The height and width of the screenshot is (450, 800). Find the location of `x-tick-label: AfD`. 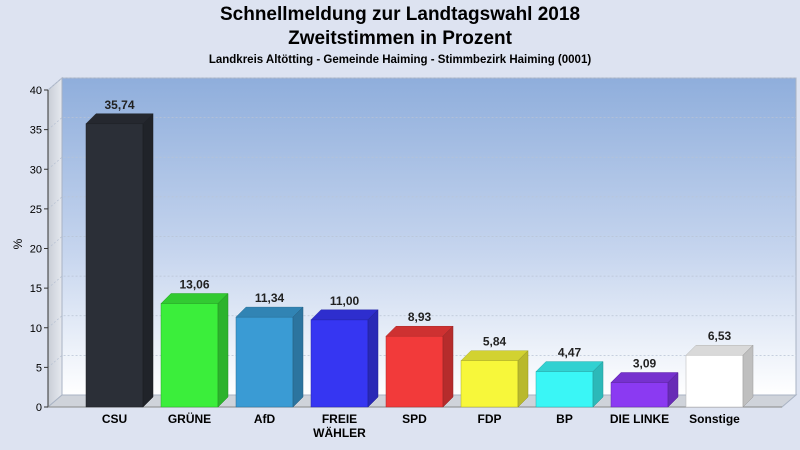

x-tick-label: AfD is located at coordinates (265, 419).